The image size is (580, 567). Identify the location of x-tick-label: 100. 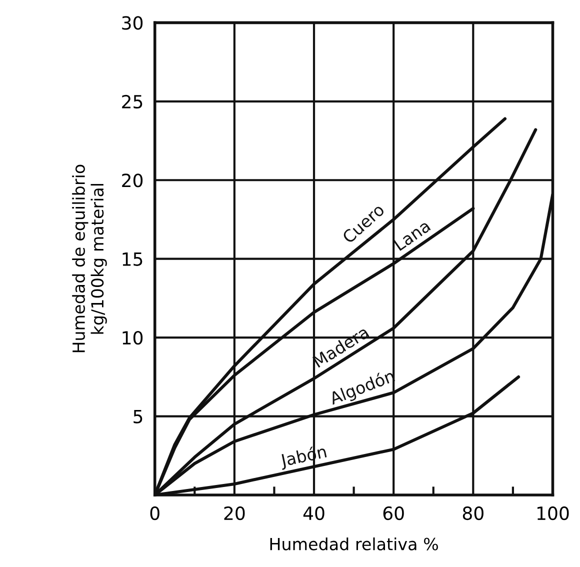
(553, 513).